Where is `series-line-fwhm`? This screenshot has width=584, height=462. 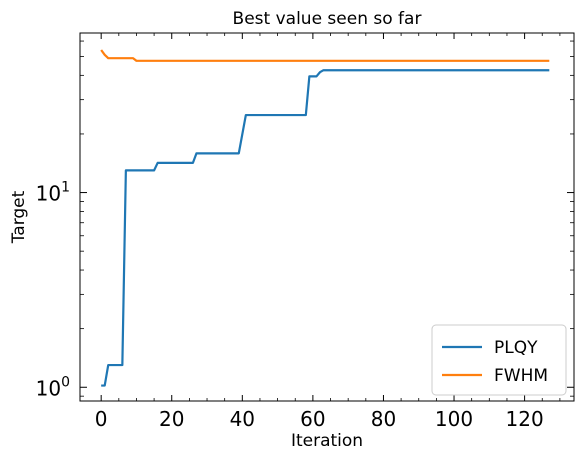 series-line-fwhm is located at coordinates (325, 55).